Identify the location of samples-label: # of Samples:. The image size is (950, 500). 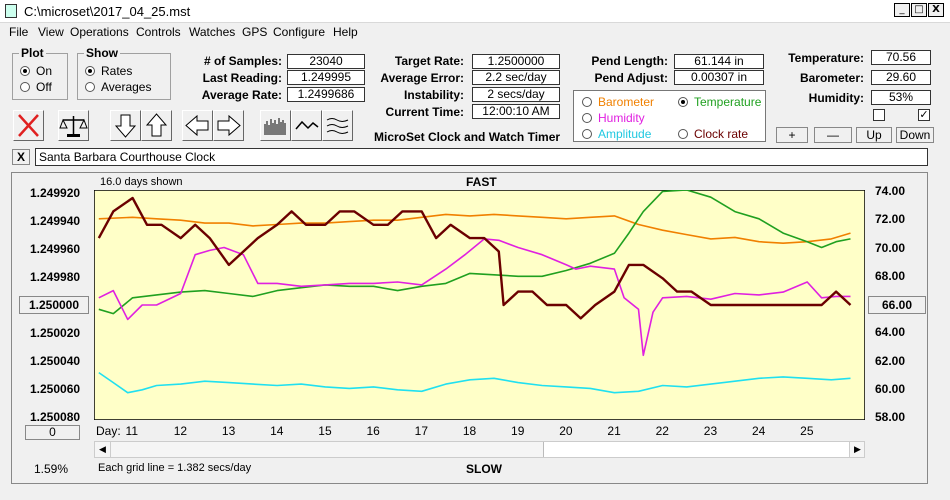
(242, 61).